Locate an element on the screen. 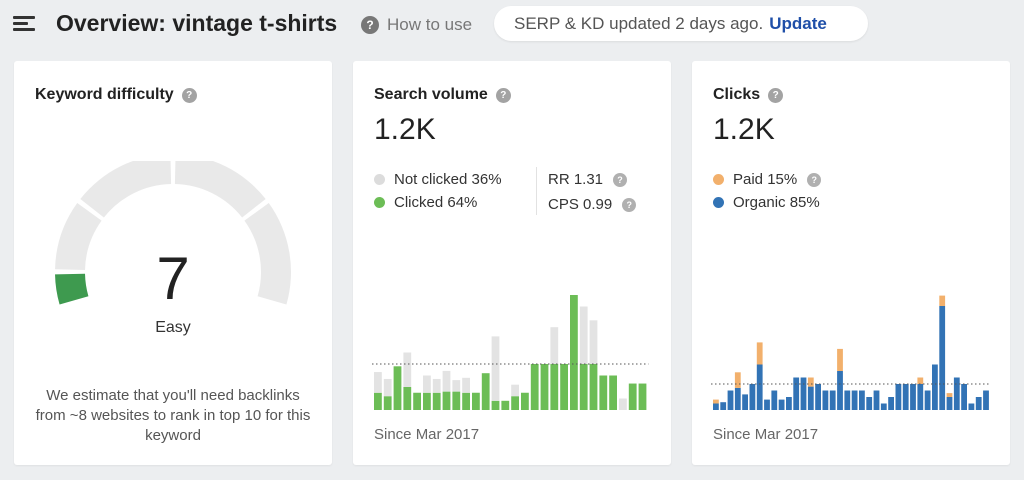 The width and height of the screenshot is (1024, 480). kd-score: 7 is located at coordinates (173, 278).